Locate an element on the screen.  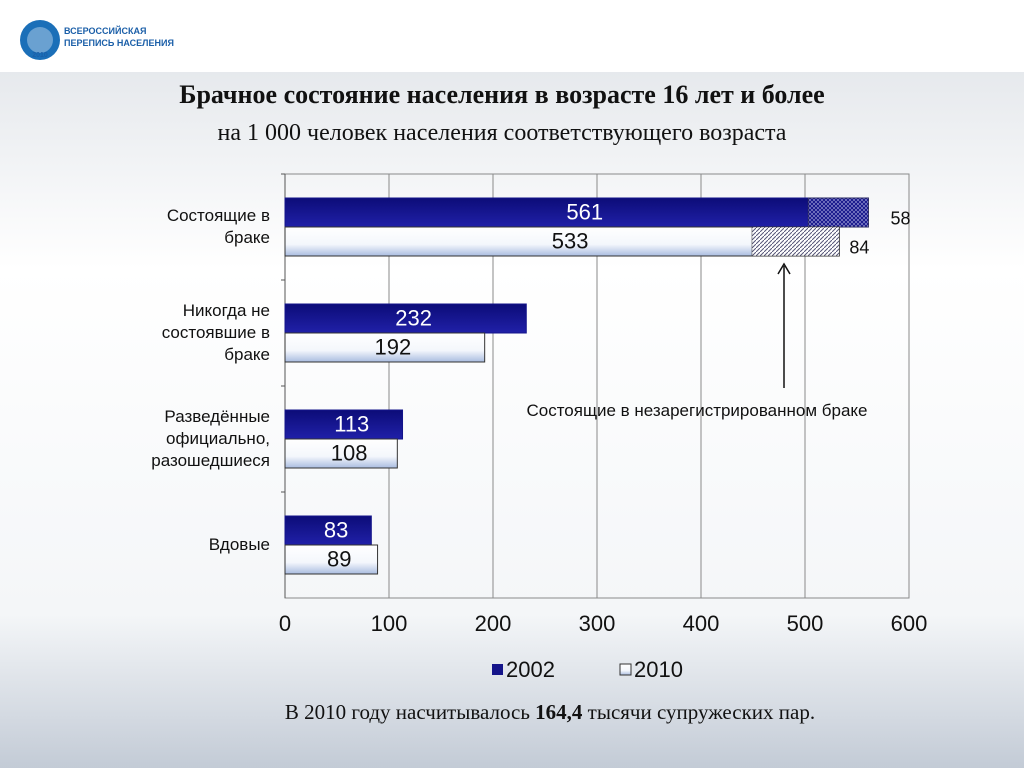
data-label: 84 is located at coordinates (859, 248).